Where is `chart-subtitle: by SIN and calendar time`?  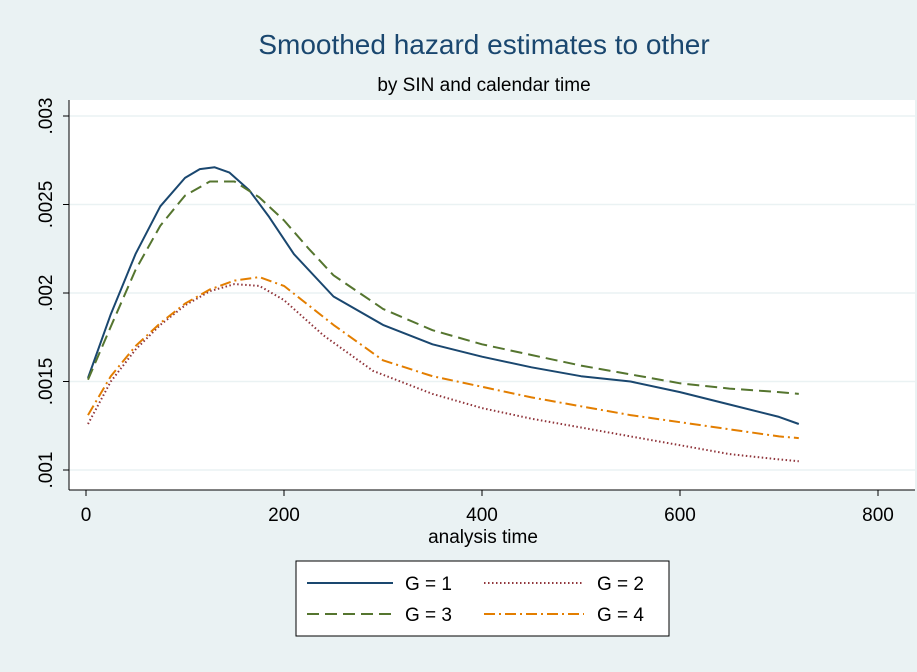 chart-subtitle: by SIN and calendar time is located at coordinates (483, 85).